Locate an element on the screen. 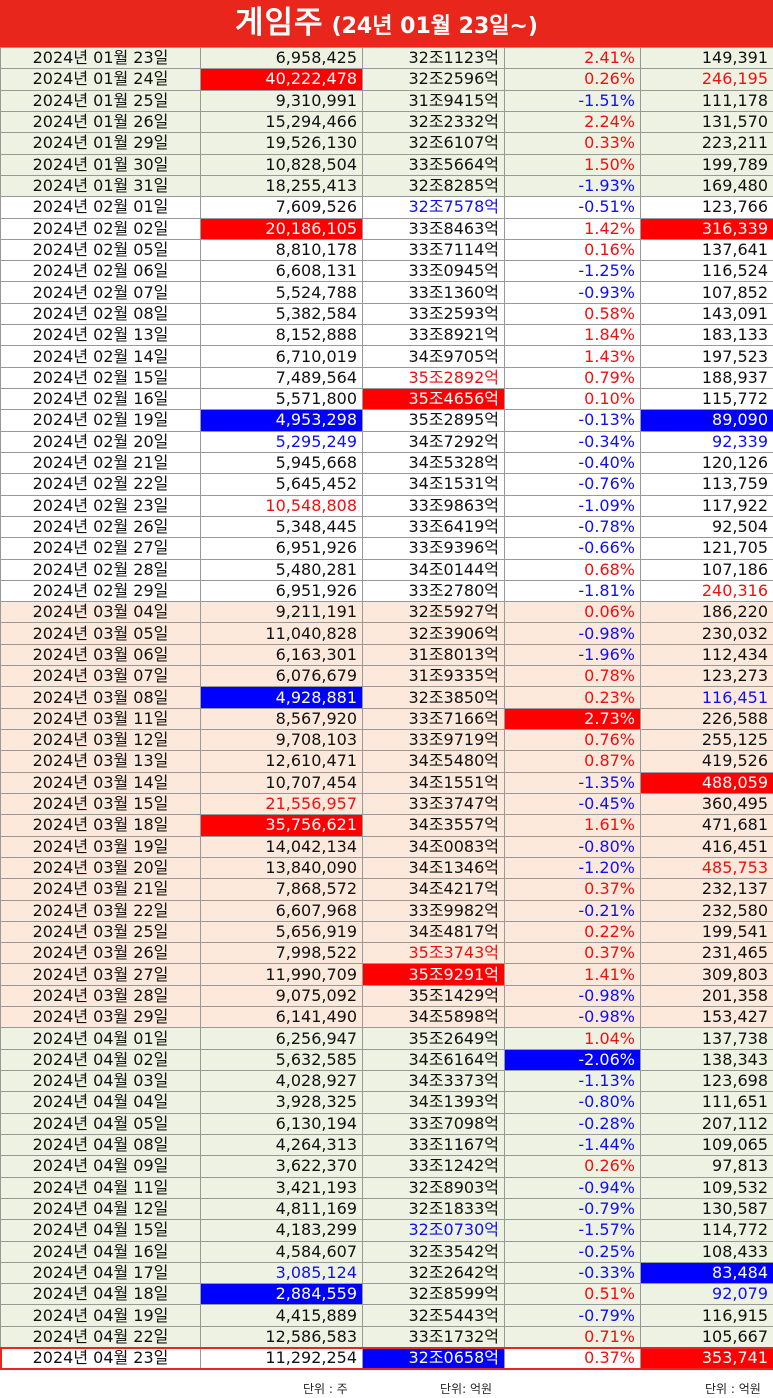 The height and width of the screenshot is (1398, 773). amount-cell: 120,126 is located at coordinates (706, 463).